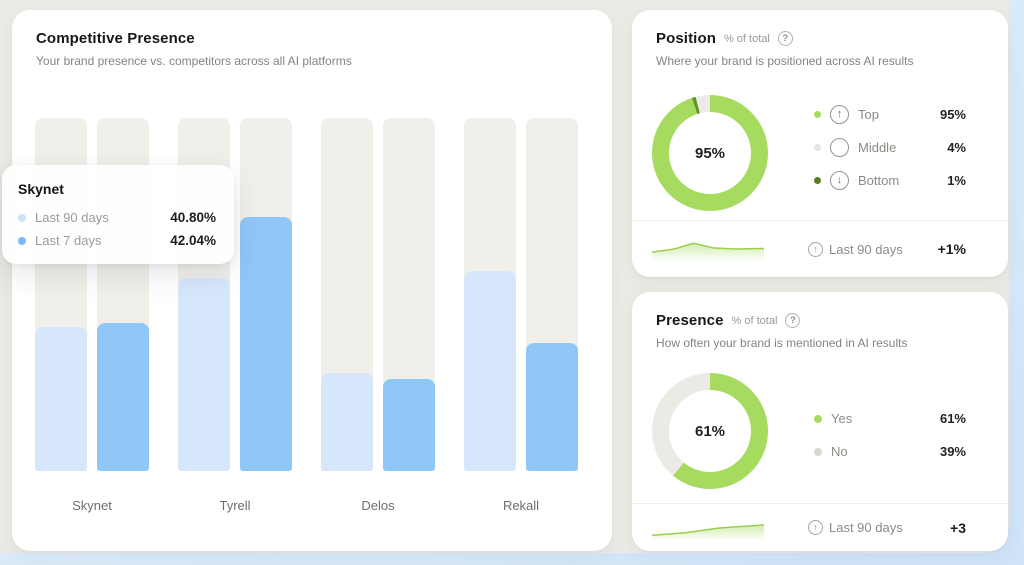  What do you see at coordinates (958, 527) in the screenshot?
I see `trend-delta: +3` at bounding box center [958, 527].